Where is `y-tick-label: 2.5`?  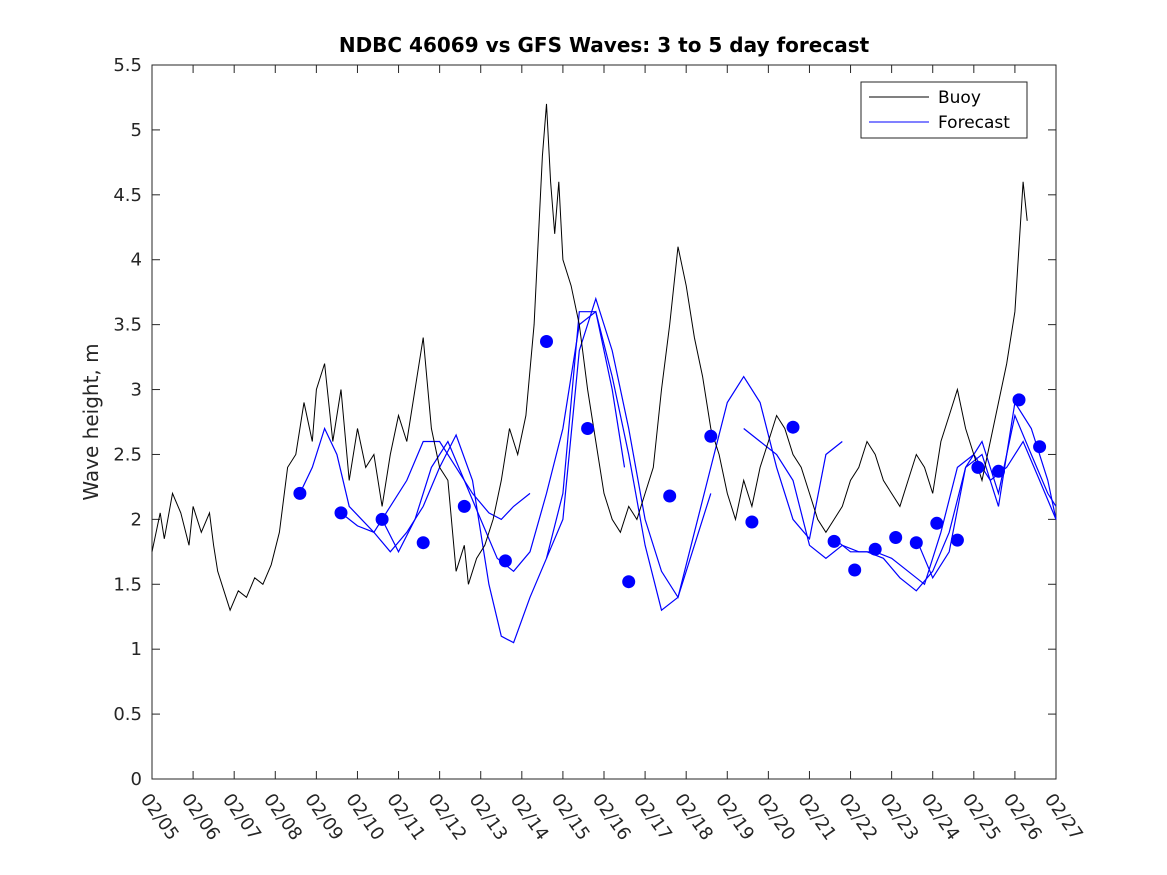
y-tick-label: 2.5 is located at coordinates (127, 454).